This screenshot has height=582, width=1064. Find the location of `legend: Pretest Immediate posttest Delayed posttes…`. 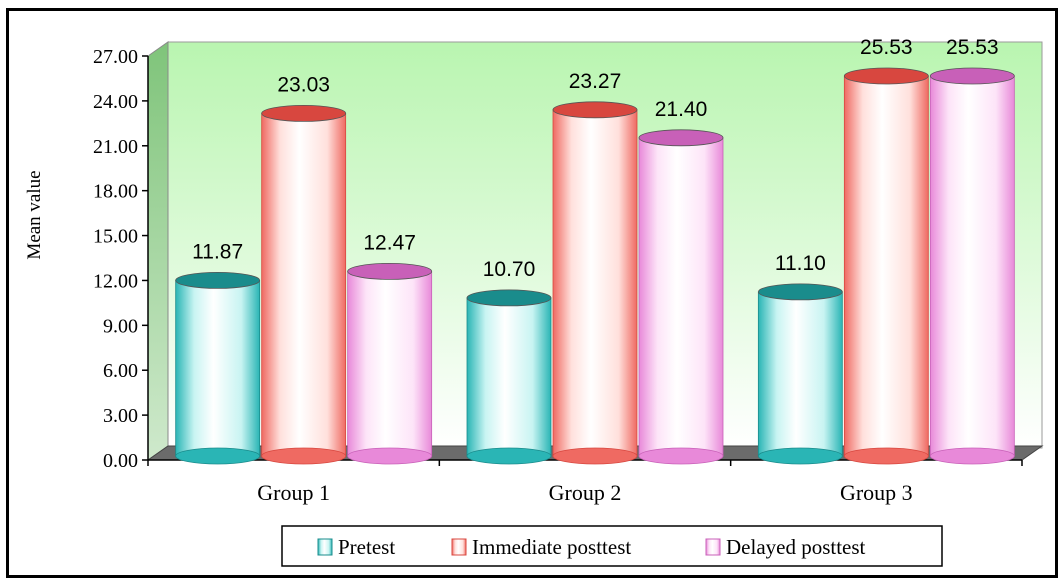

legend: Pretest Immediate posttest Delayed posttes… is located at coordinates (612, 546).